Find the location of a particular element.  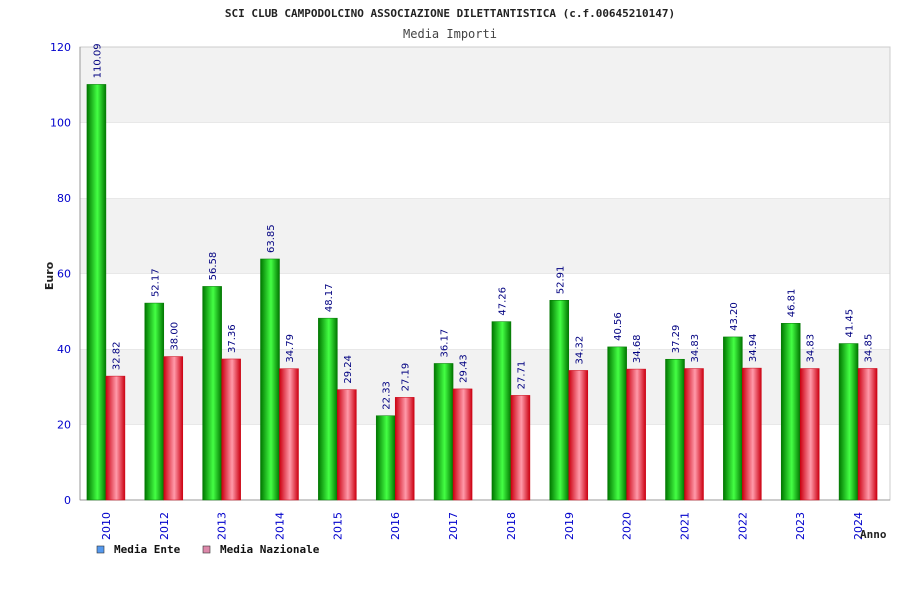

bar-value-label: 56.58 is located at coordinates (213, 266).